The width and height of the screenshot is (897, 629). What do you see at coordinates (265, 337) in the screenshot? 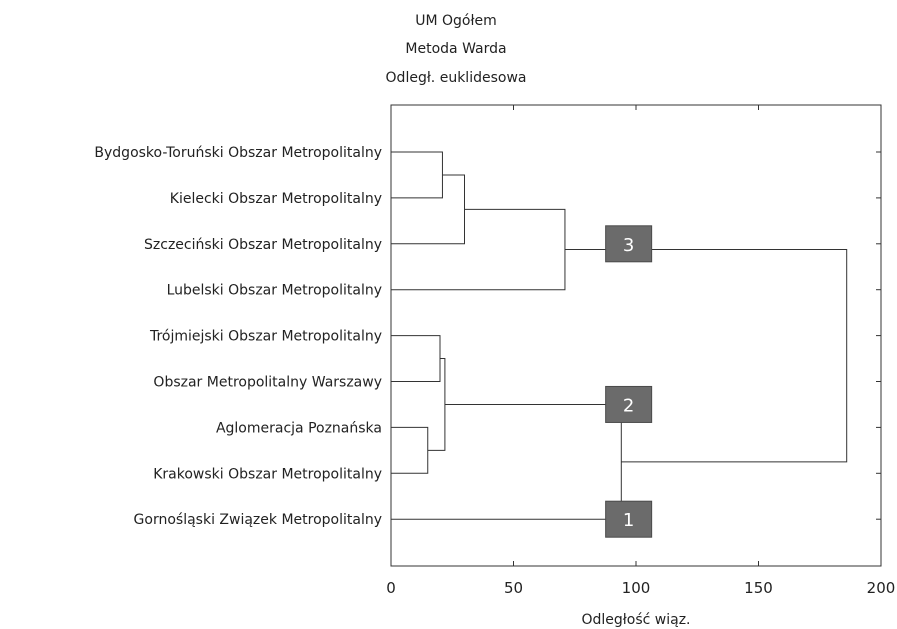
I see `leaf-label: Trójmiejski Obszar Metropolitalny` at bounding box center [265, 337].